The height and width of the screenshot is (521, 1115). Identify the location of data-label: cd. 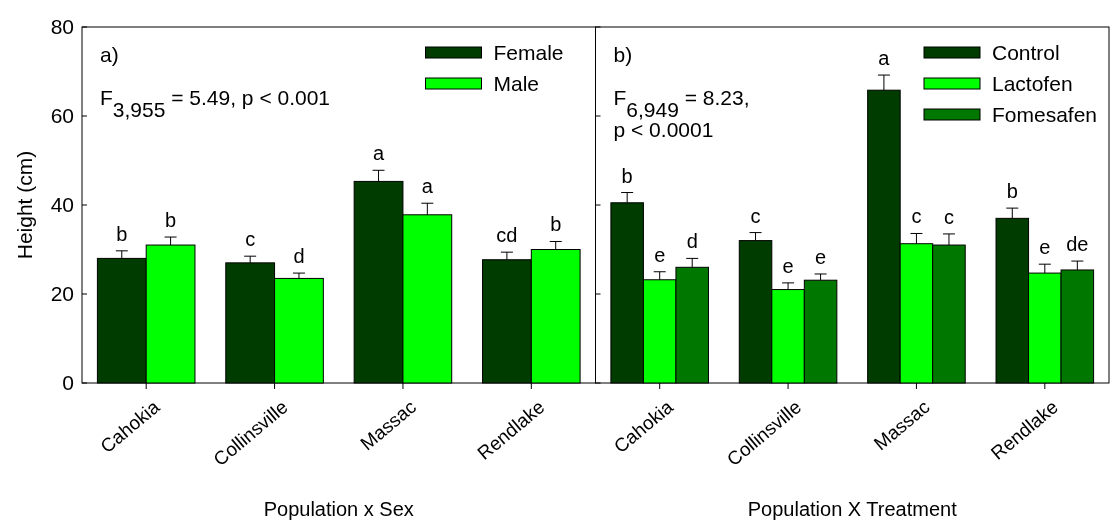
(507, 235).